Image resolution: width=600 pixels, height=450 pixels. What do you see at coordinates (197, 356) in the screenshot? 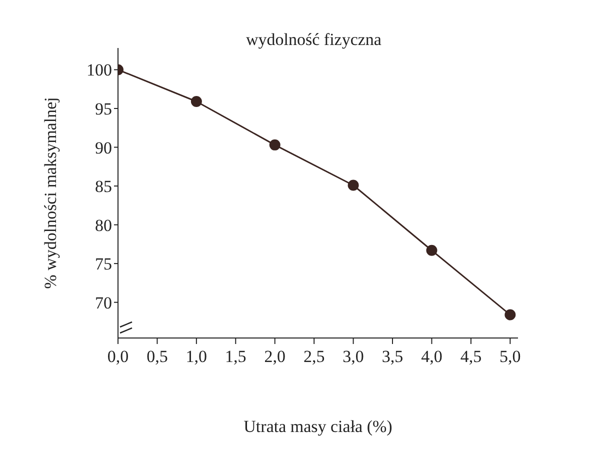
I see `x-tick-label: 1,0` at bounding box center [197, 356].